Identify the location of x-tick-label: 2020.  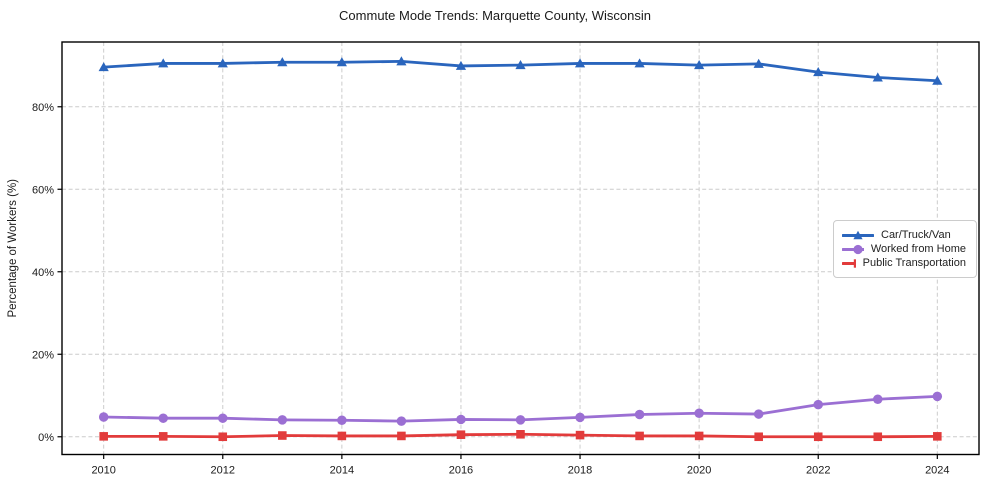
(699, 471).